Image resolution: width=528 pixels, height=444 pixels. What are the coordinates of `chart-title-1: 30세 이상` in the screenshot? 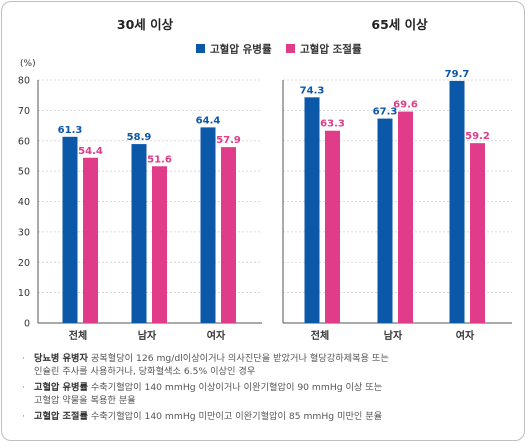 It's located at (145, 24).